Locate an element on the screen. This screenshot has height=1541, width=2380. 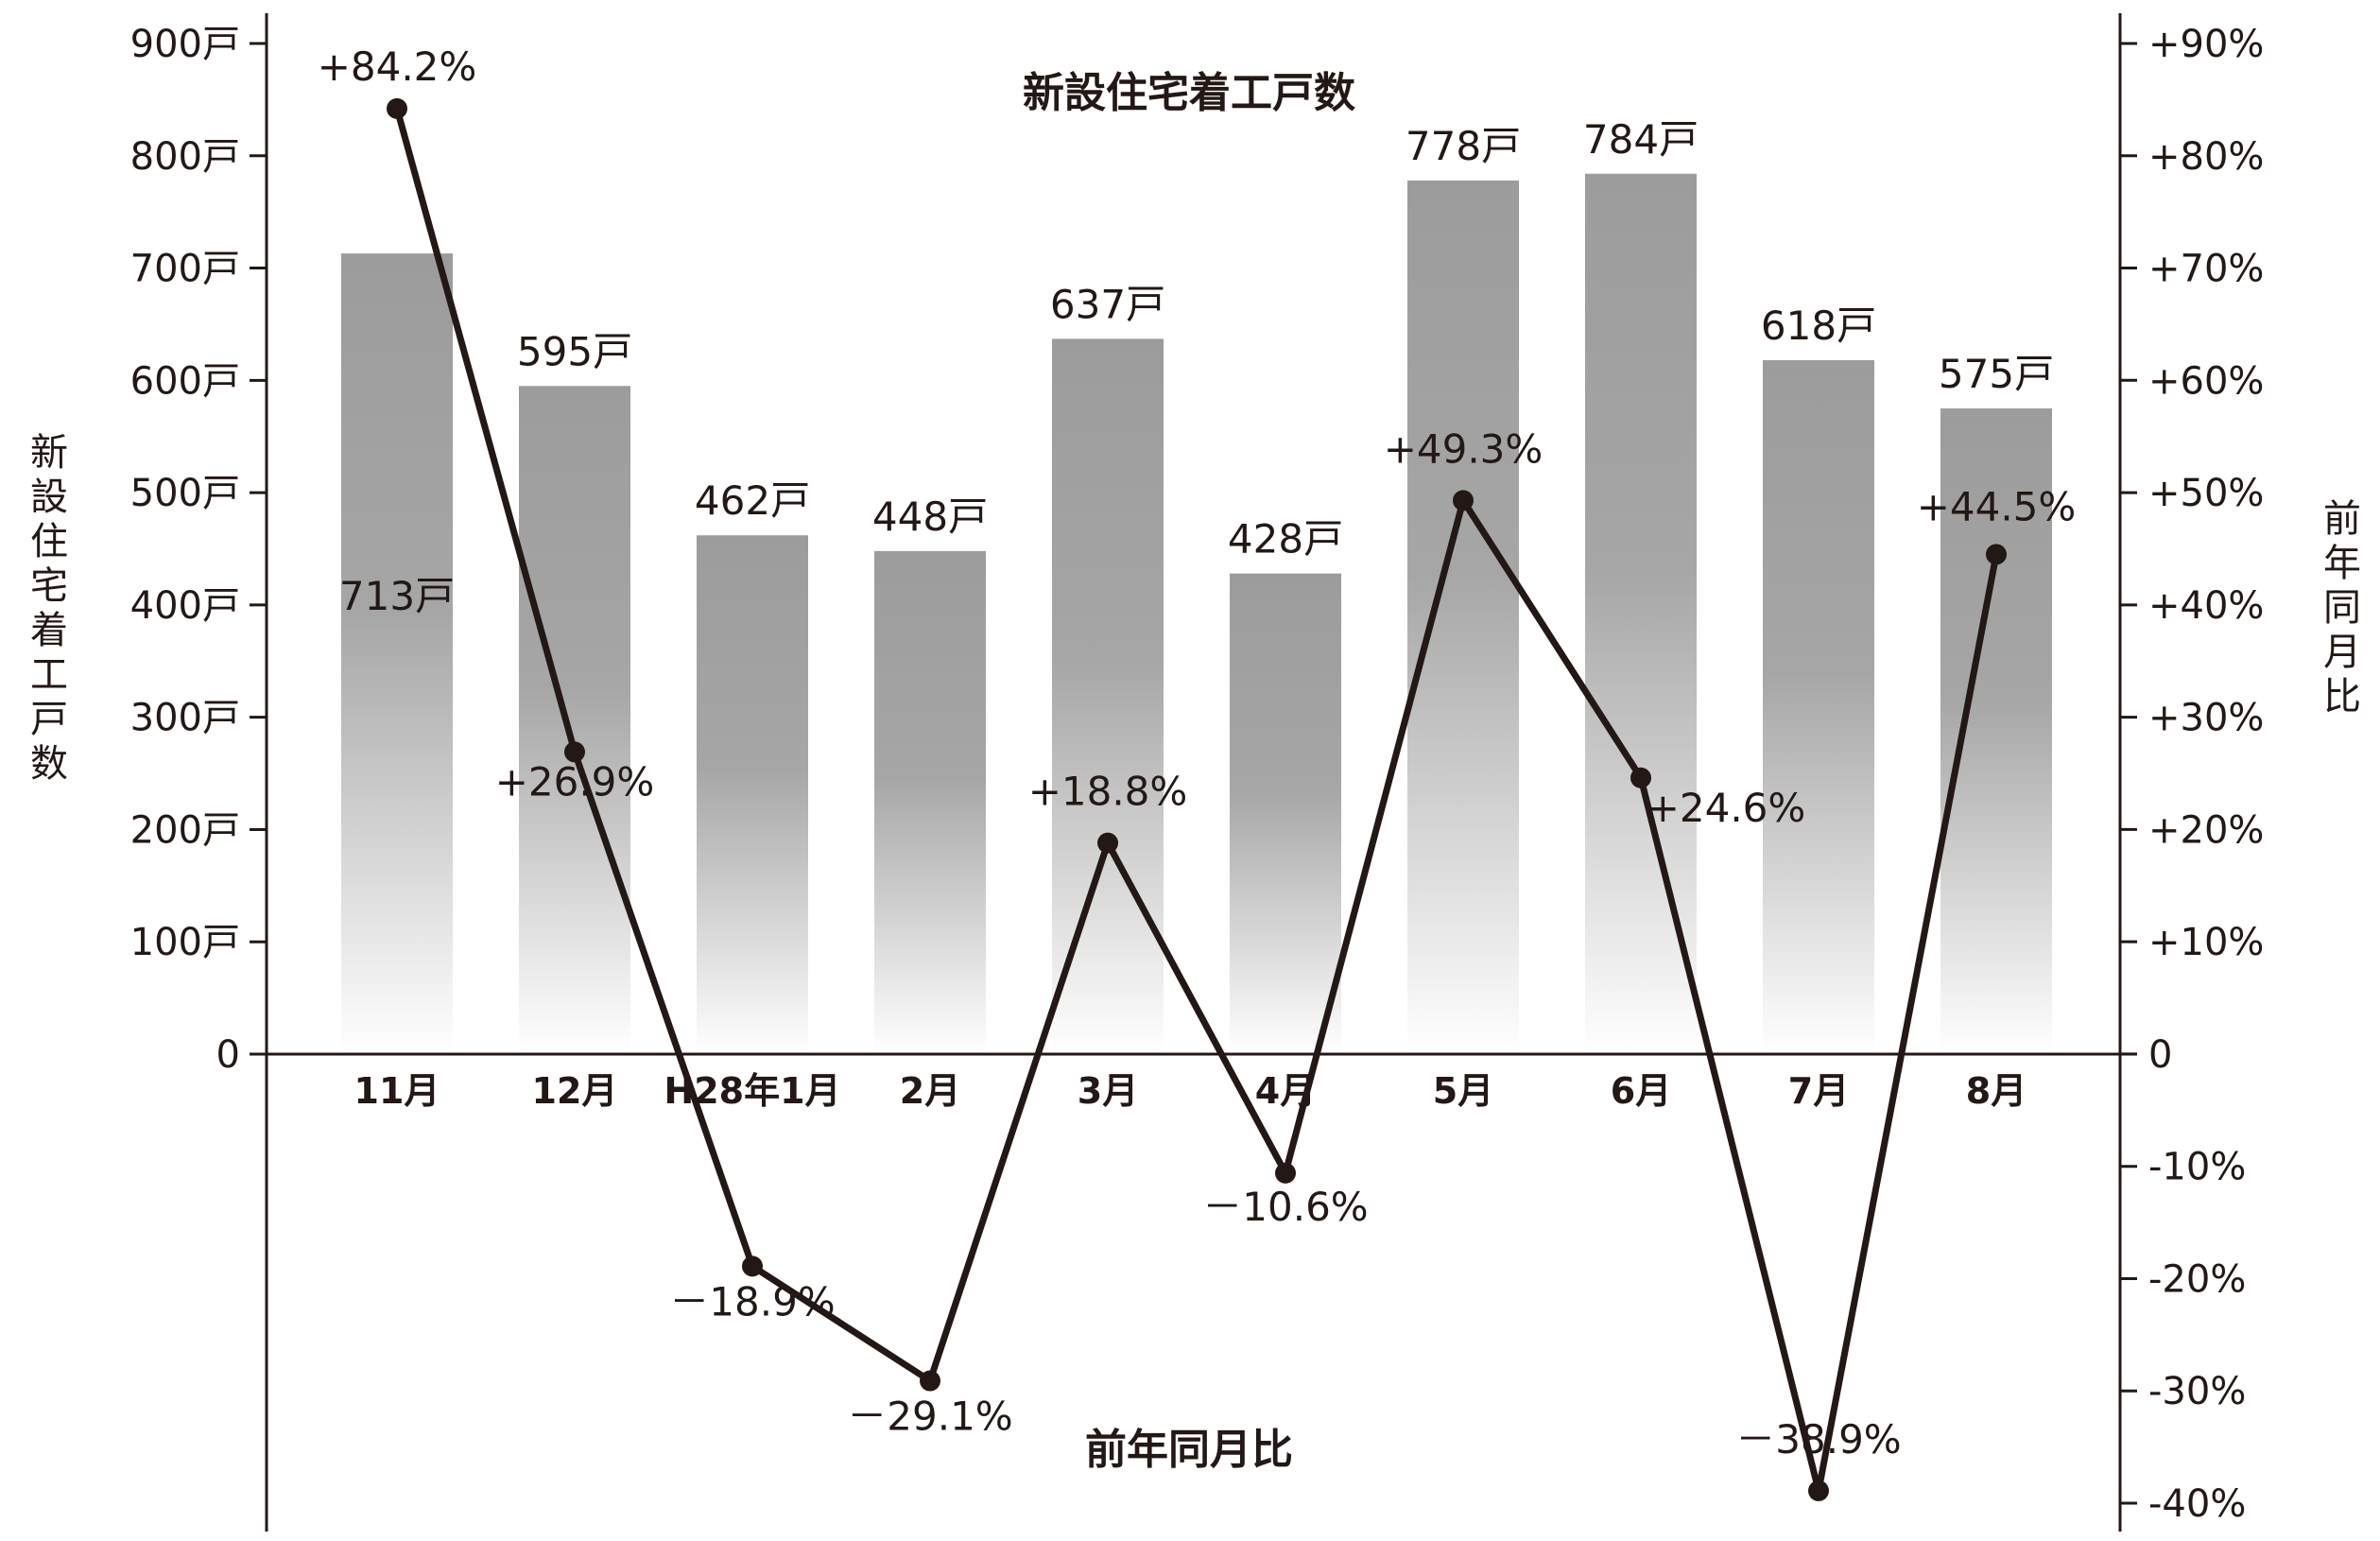
line-value-label: +18.8% is located at coordinates (1108, 792).